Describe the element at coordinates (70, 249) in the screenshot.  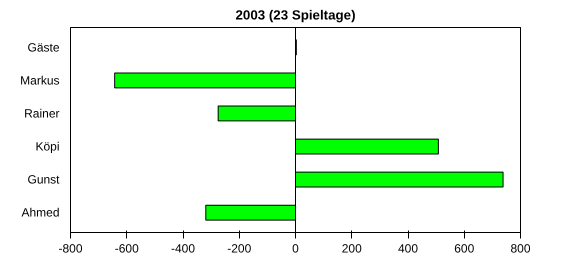
I see `x-tick-label: -800` at that location.